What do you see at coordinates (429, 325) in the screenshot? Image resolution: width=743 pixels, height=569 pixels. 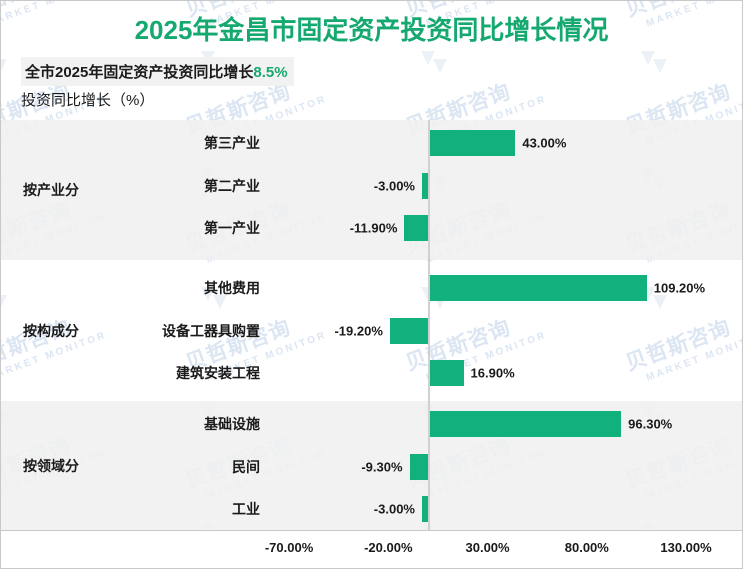 I see `zero-axis-line` at bounding box center [429, 325].